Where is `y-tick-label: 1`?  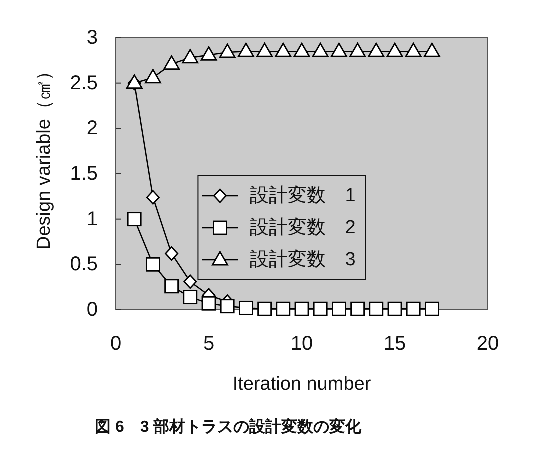
y-tick-label: 1 is located at coordinates (92, 219).